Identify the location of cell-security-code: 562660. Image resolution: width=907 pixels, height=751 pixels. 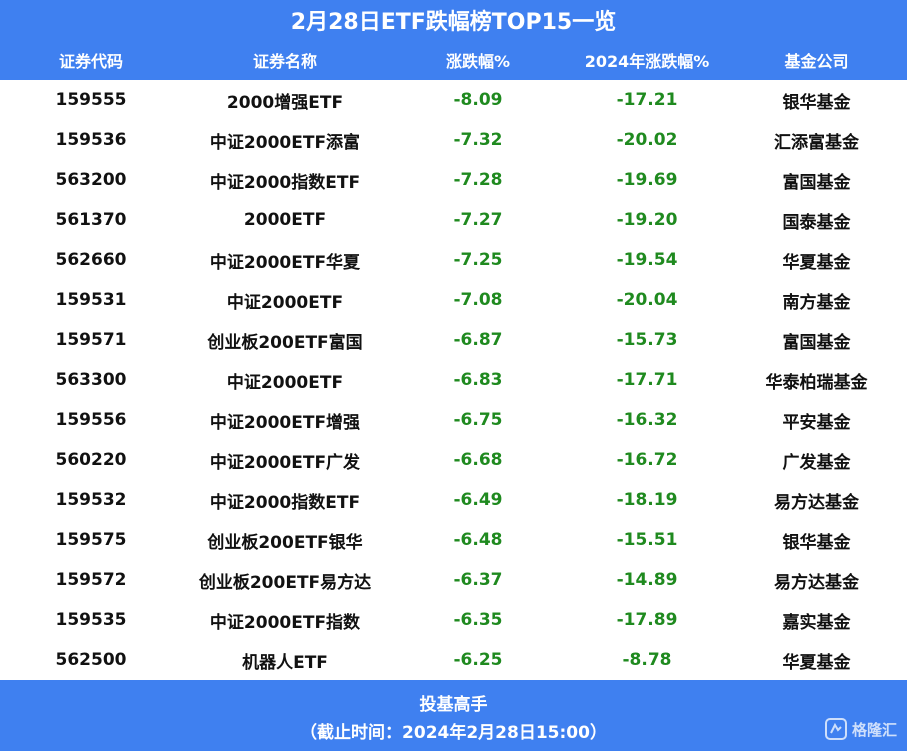
(91, 260).